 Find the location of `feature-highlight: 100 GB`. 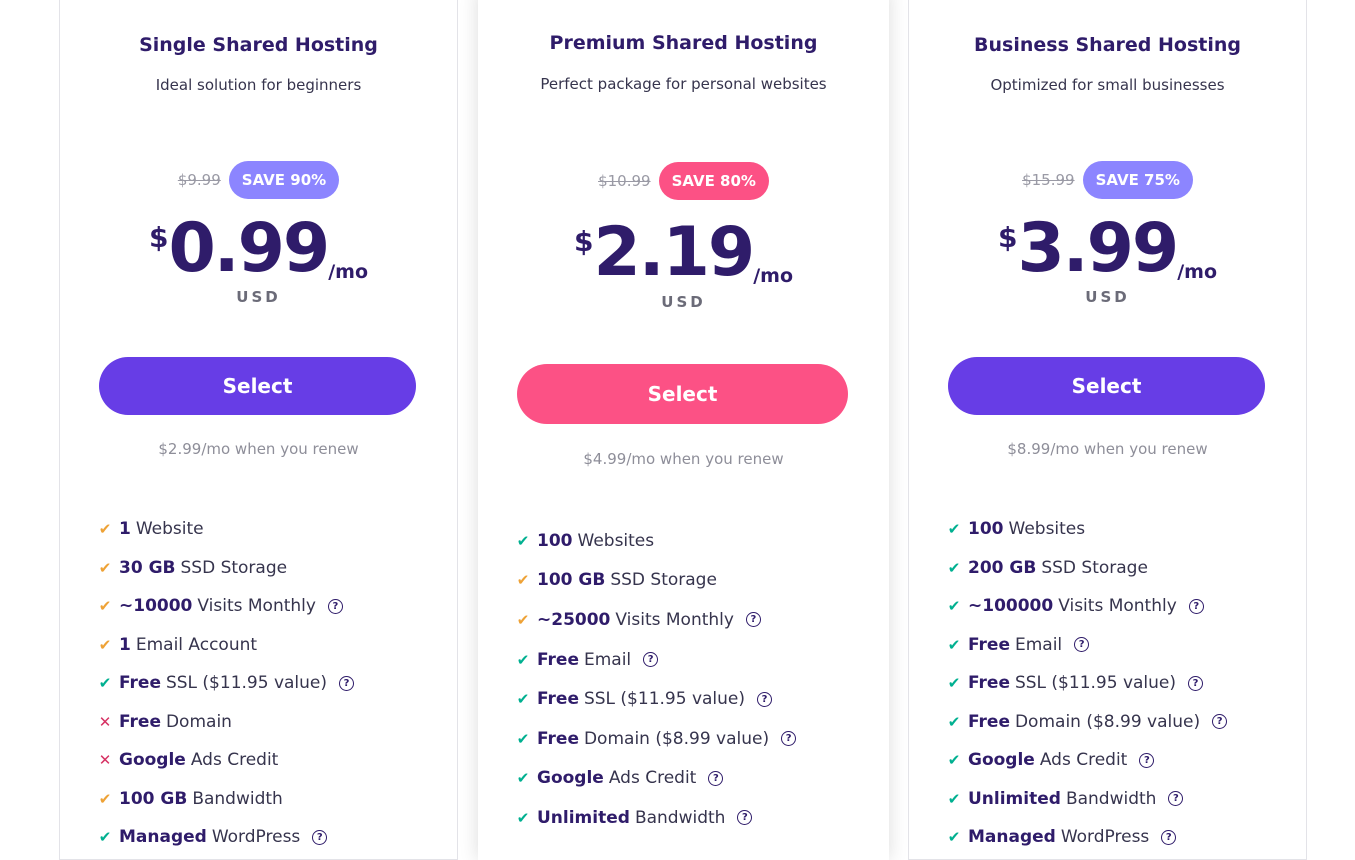

feature-highlight: 100 GB is located at coordinates (153, 798).